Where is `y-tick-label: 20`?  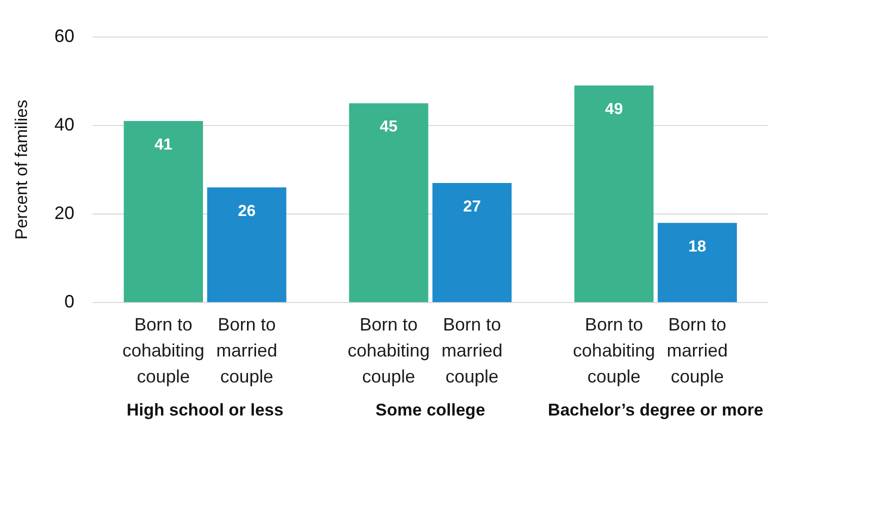
y-tick-label: 20 is located at coordinates (64, 212).